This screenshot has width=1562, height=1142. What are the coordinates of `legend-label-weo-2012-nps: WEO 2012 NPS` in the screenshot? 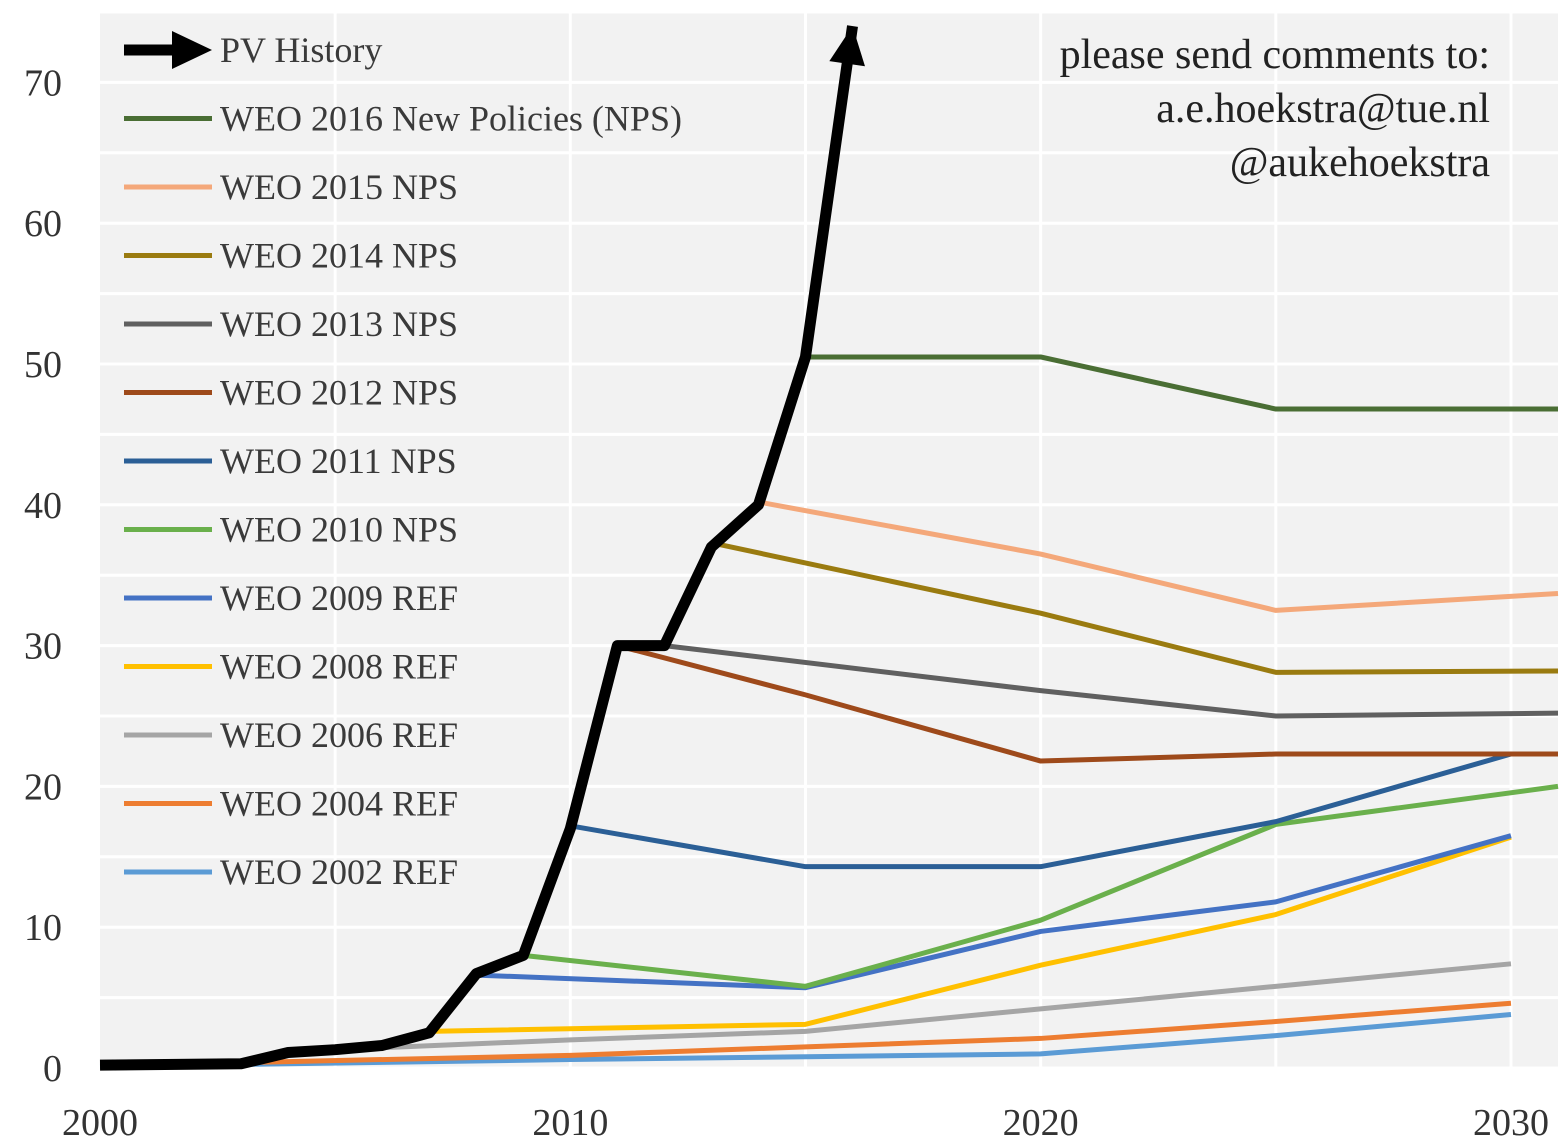 It's located at (339, 393).